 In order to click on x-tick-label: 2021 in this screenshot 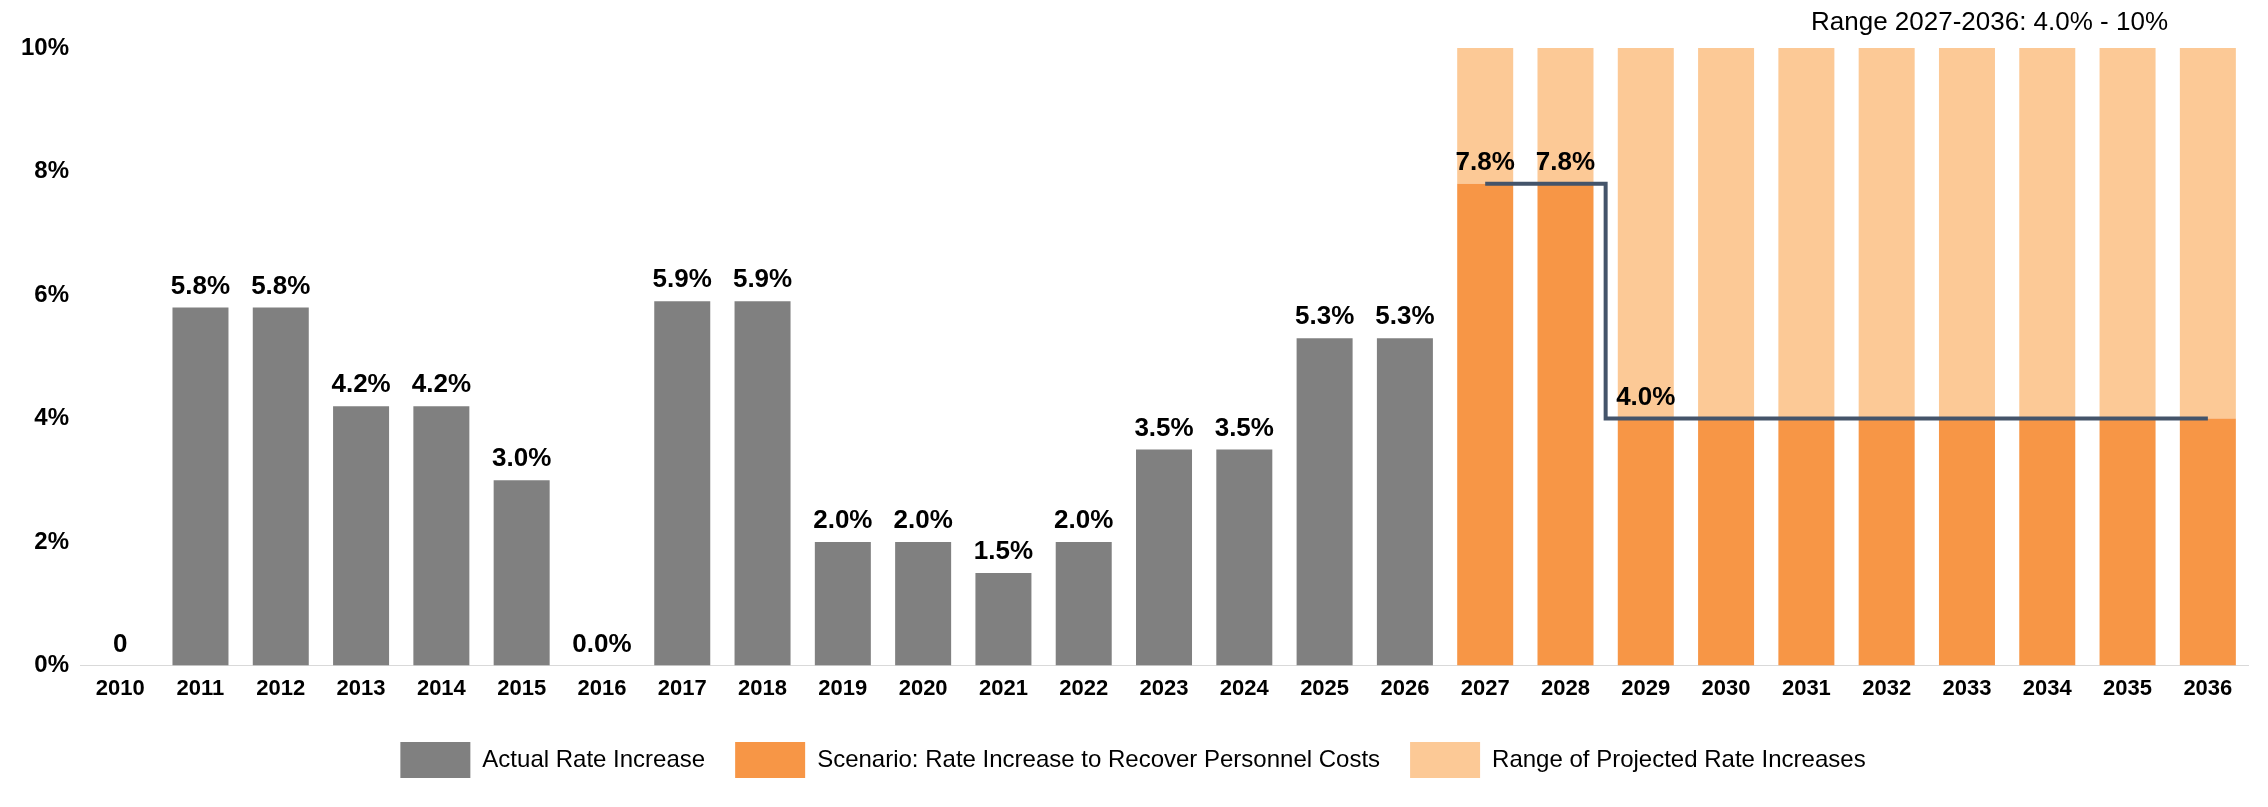, I will do `click(1003, 687)`.